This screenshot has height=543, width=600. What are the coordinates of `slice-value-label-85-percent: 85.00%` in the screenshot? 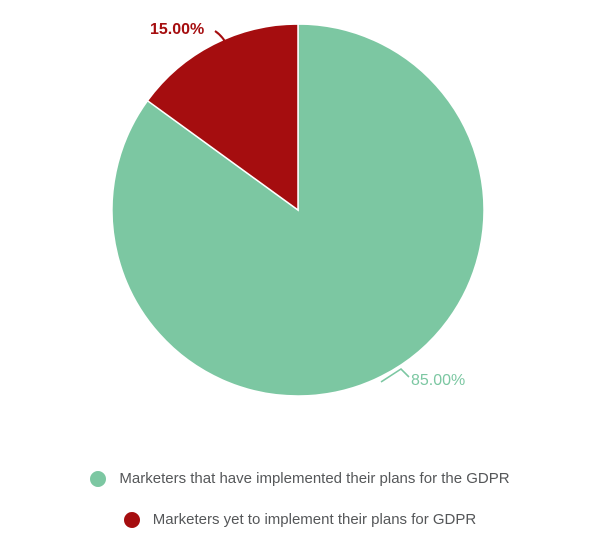 It's located at (438, 380).